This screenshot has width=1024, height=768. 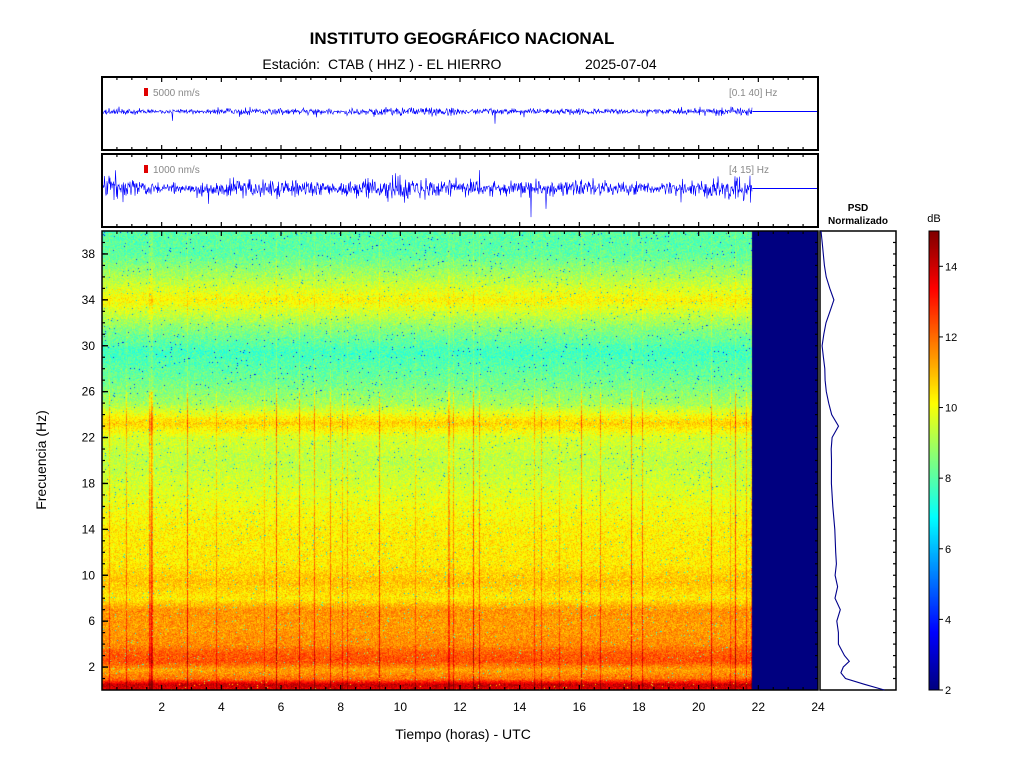 What do you see at coordinates (951, 338) in the screenshot?
I see `colorbar-tick-label: 12` at bounding box center [951, 338].